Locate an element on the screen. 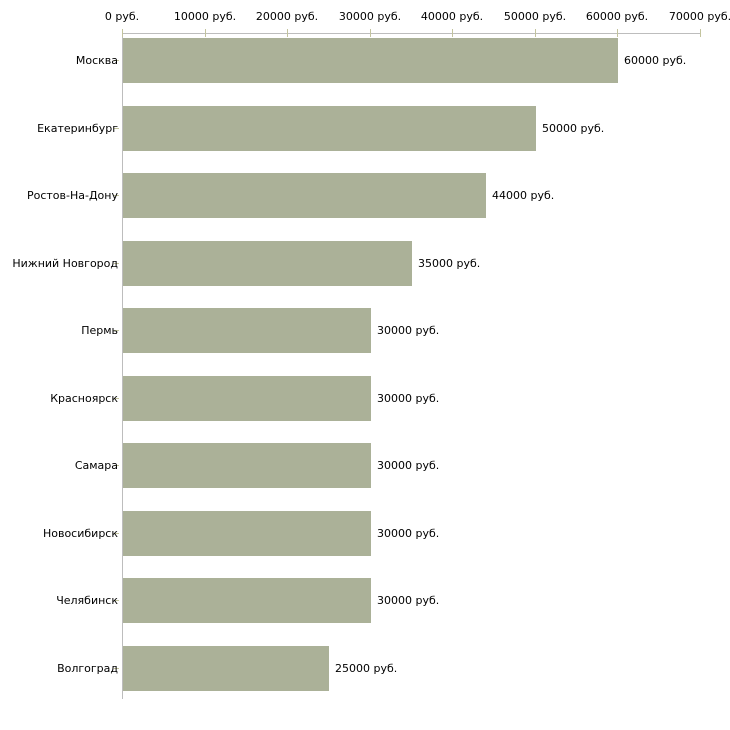 This screenshot has height=730, width=730. value-label: 25000 руб. is located at coordinates (366, 668).